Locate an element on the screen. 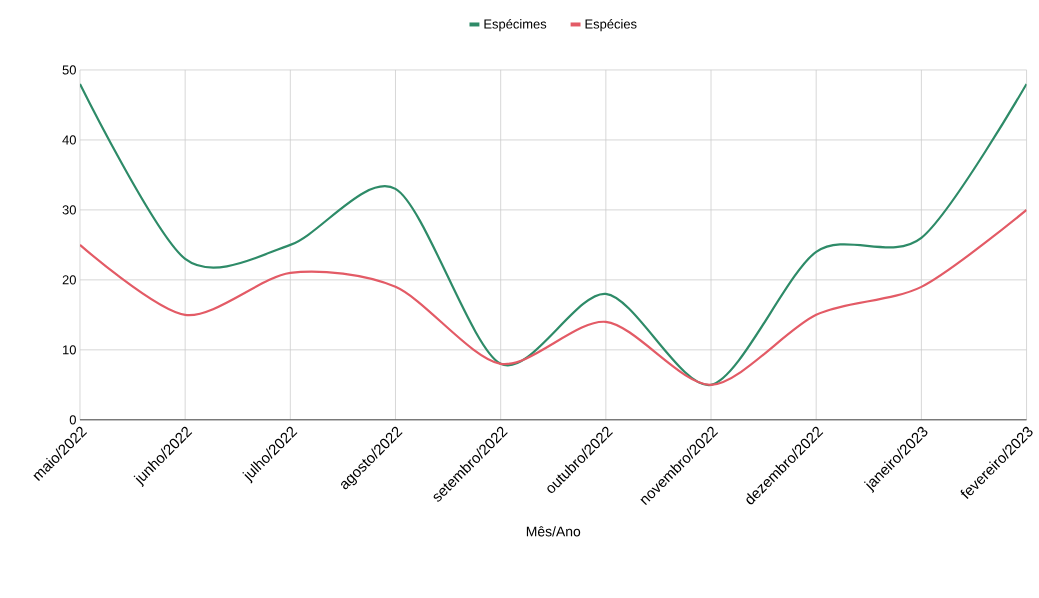 This screenshot has height=598, width=1039. y-tick-label: 30 is located at coordinates (69, 210).